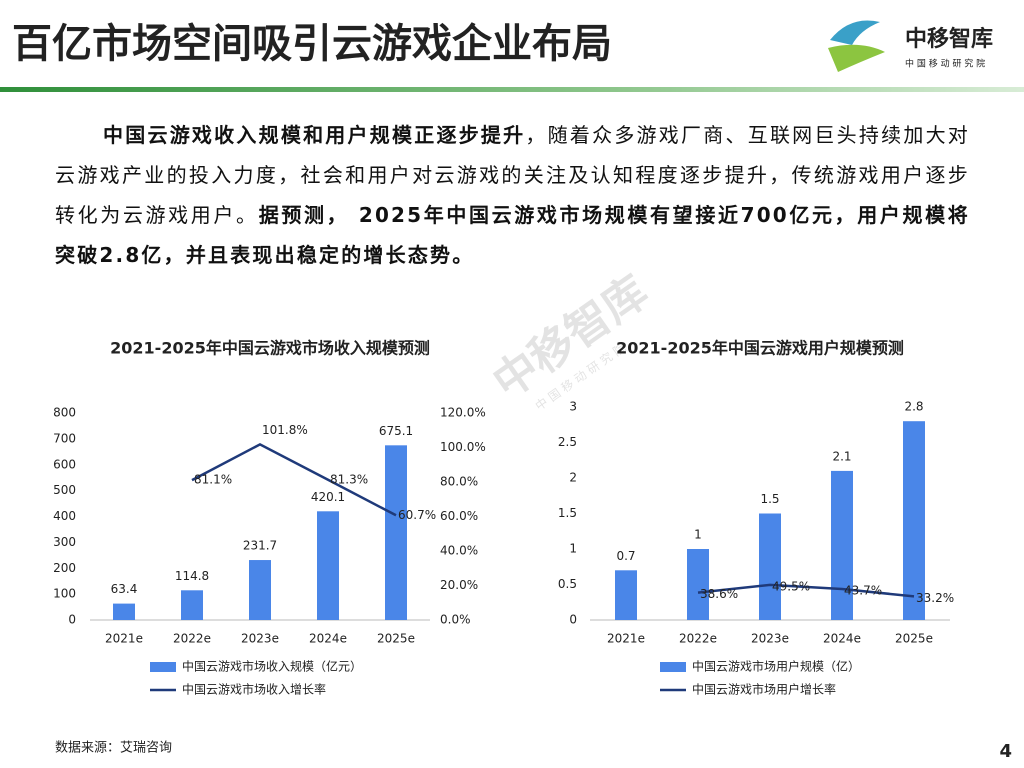 This screenshot has height=768, width=1024. What do you see at coordinates (328, 497) in the screenshot?
I see `bar-value-label: 420.1` at bounding box center [328, 497].